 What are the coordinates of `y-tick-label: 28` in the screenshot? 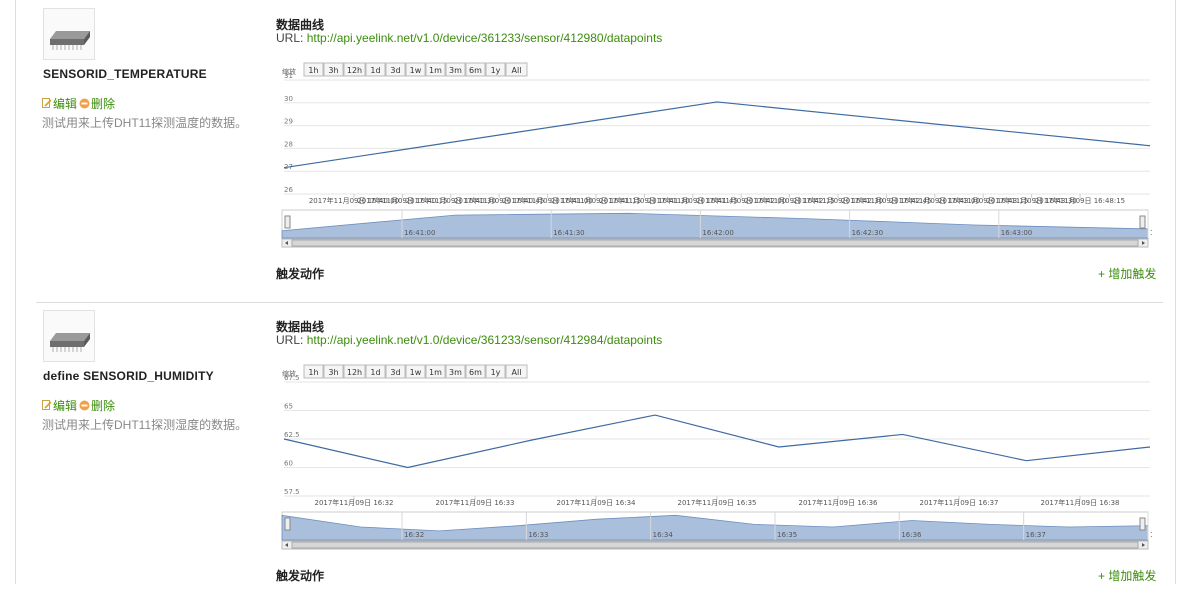 It's located at (288, 144).